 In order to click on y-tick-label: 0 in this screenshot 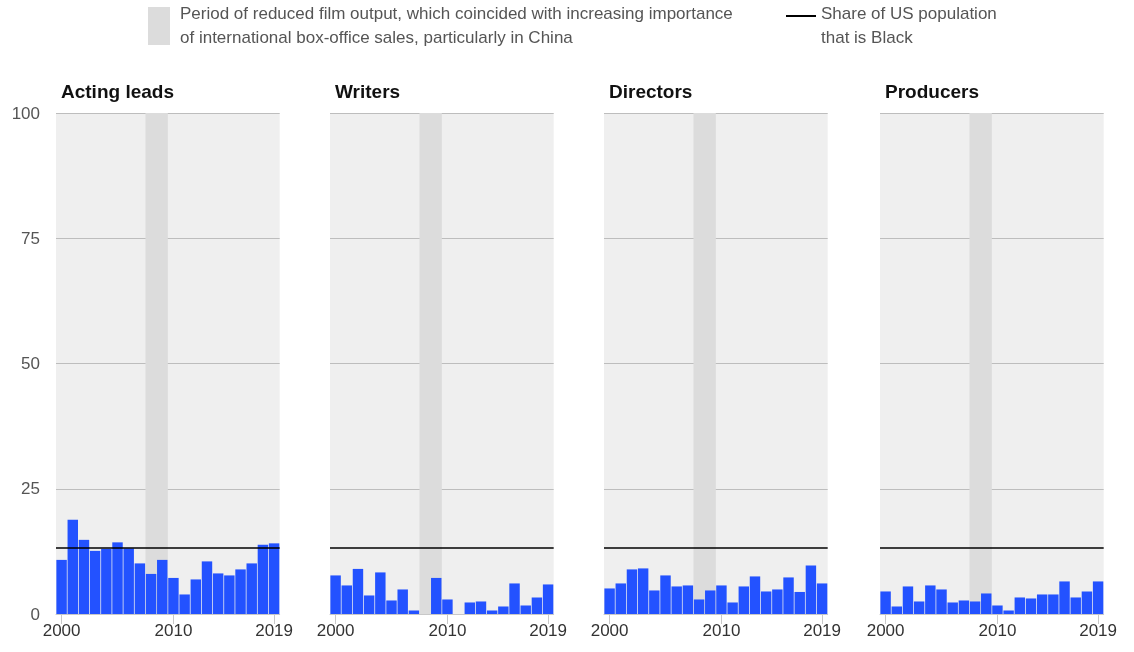, I will do `click(35, 614)`.